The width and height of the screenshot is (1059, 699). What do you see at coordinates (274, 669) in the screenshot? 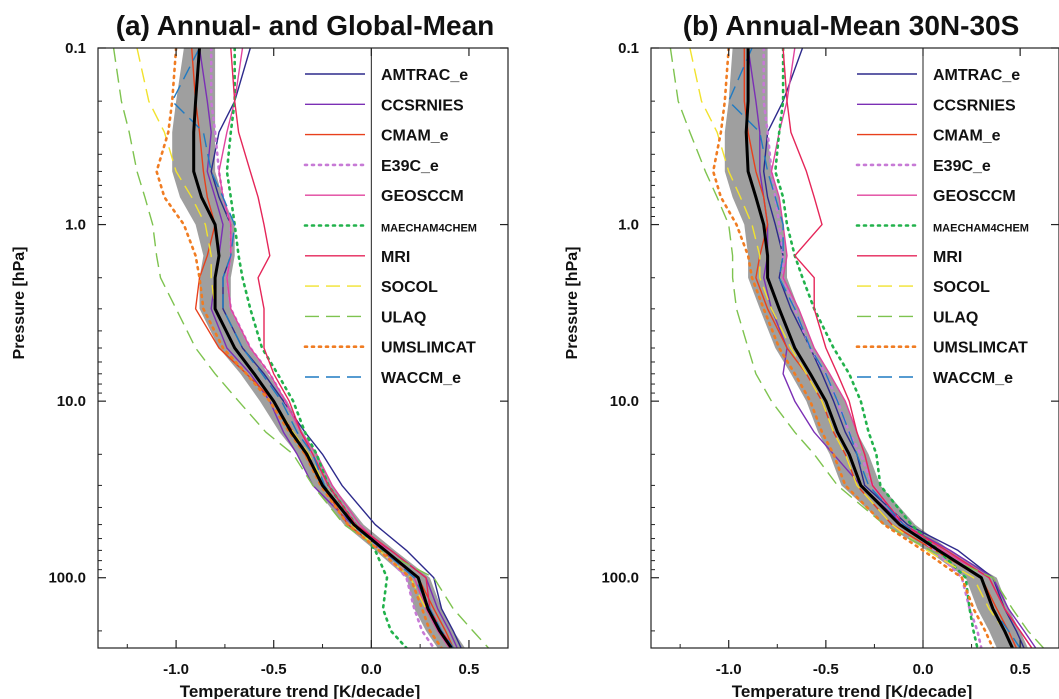
I see `panel-a-x-tick-label: -0.5` at bounding box center [274, 669].